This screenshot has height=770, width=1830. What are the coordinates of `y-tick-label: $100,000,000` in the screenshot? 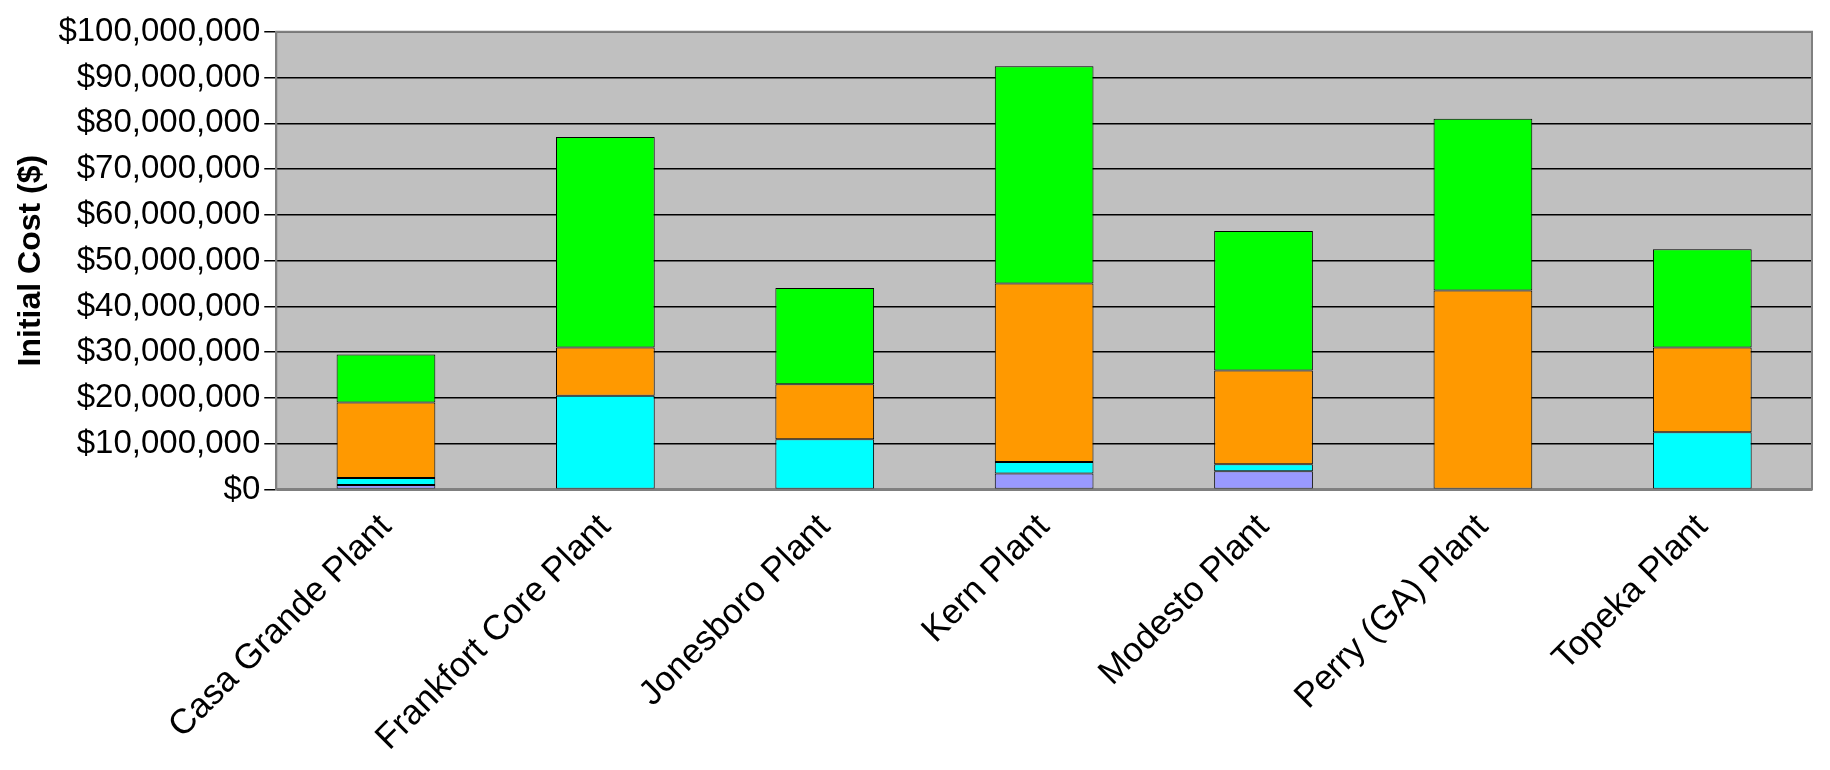 It's located at (159, 29).